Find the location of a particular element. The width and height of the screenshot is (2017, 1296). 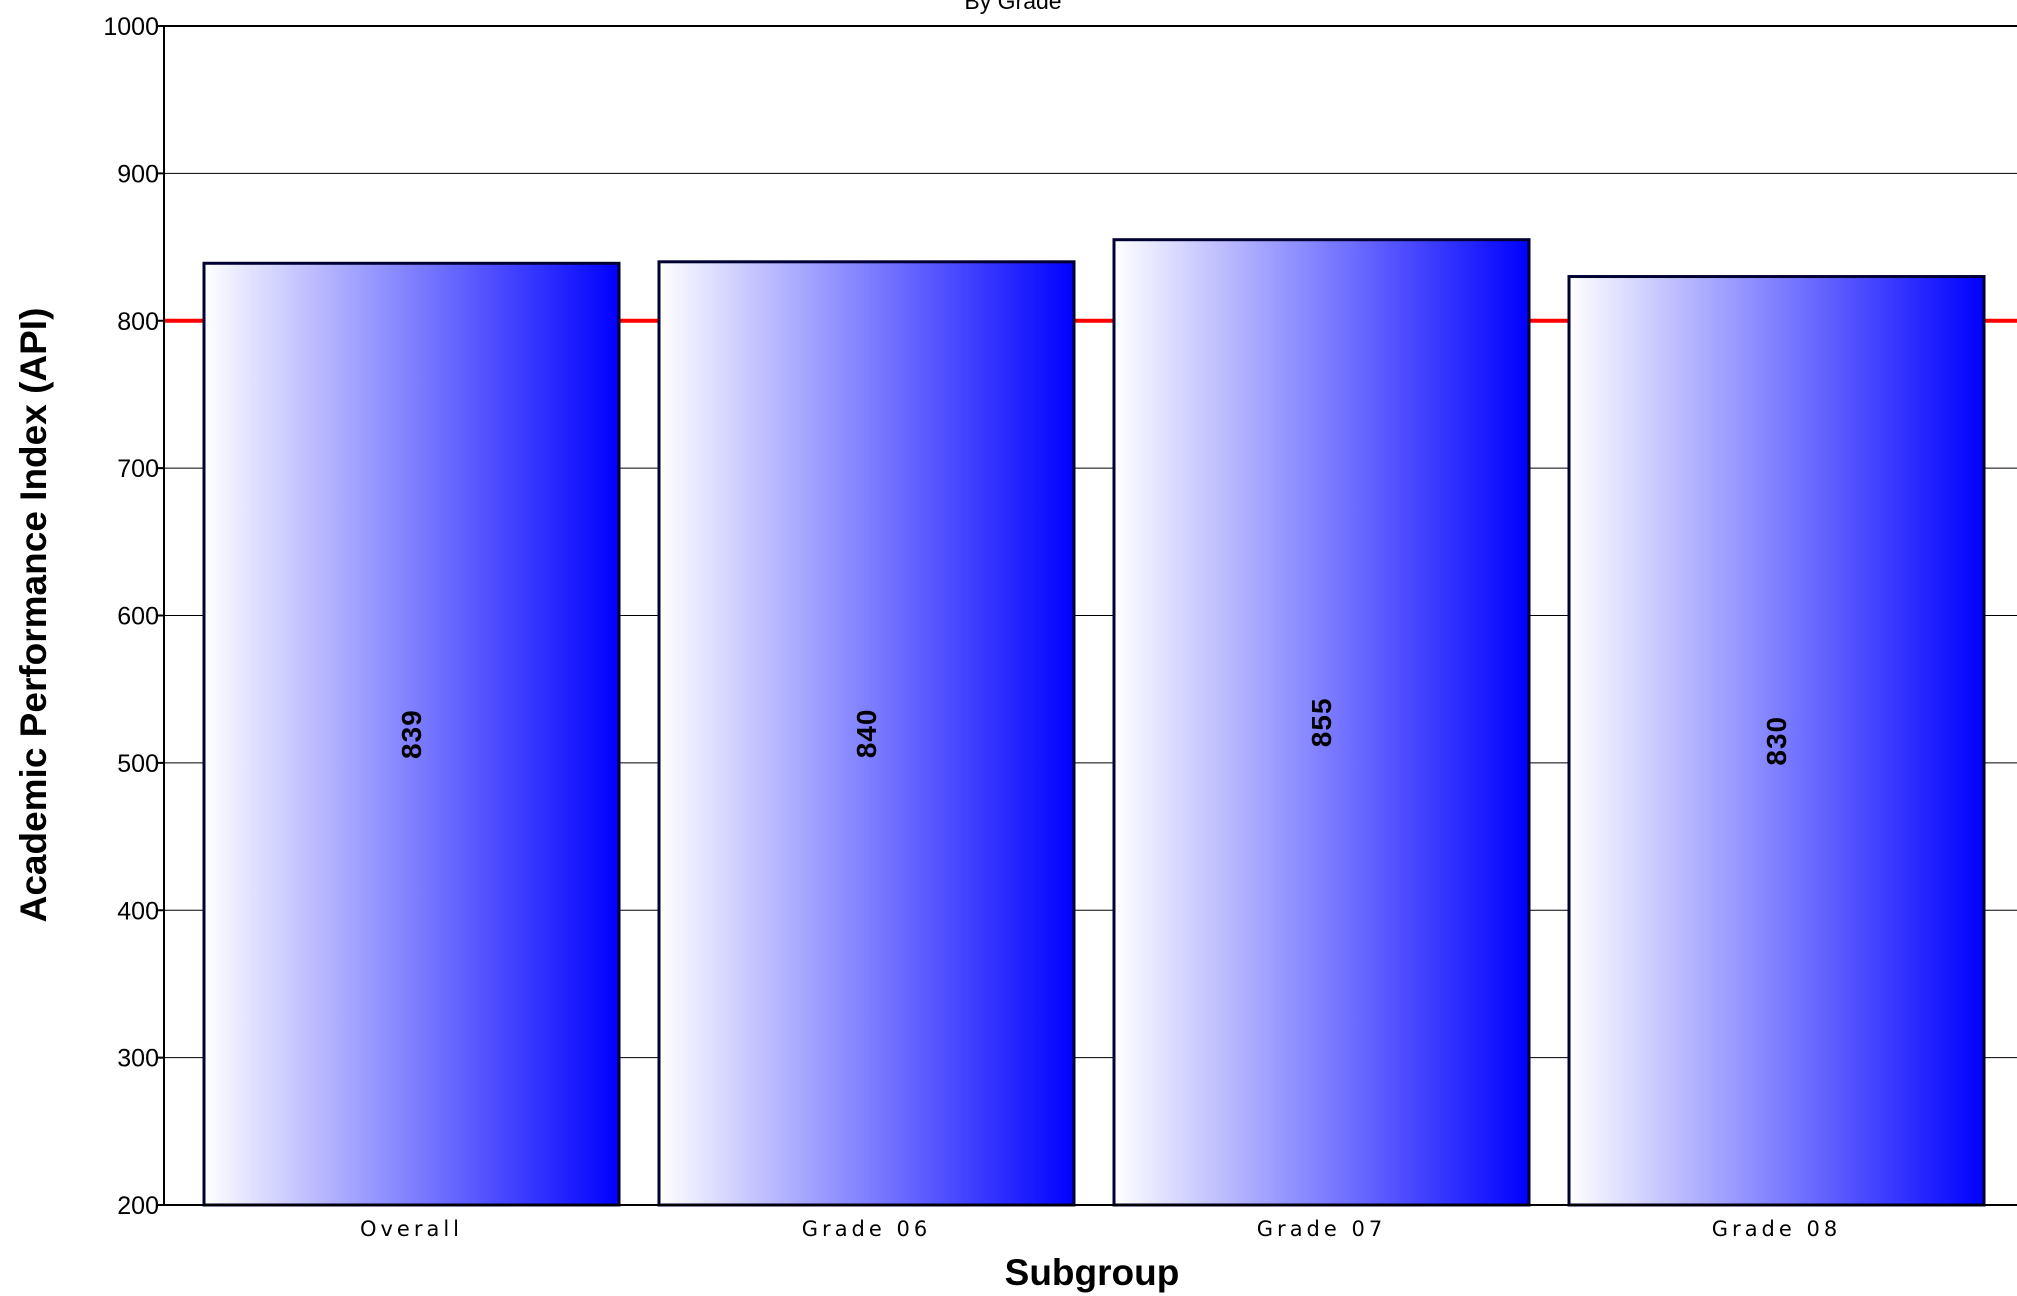

x-tick-label: Grade 06 is located at coordinates (866, 1229).